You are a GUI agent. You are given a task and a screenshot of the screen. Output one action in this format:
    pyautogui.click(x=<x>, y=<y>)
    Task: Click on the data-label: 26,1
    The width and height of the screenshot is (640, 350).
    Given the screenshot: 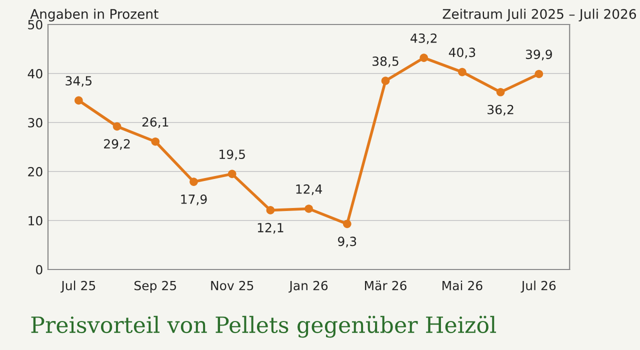 What is the action you would take?
    pyautogui.click(x=155, y=122)
    